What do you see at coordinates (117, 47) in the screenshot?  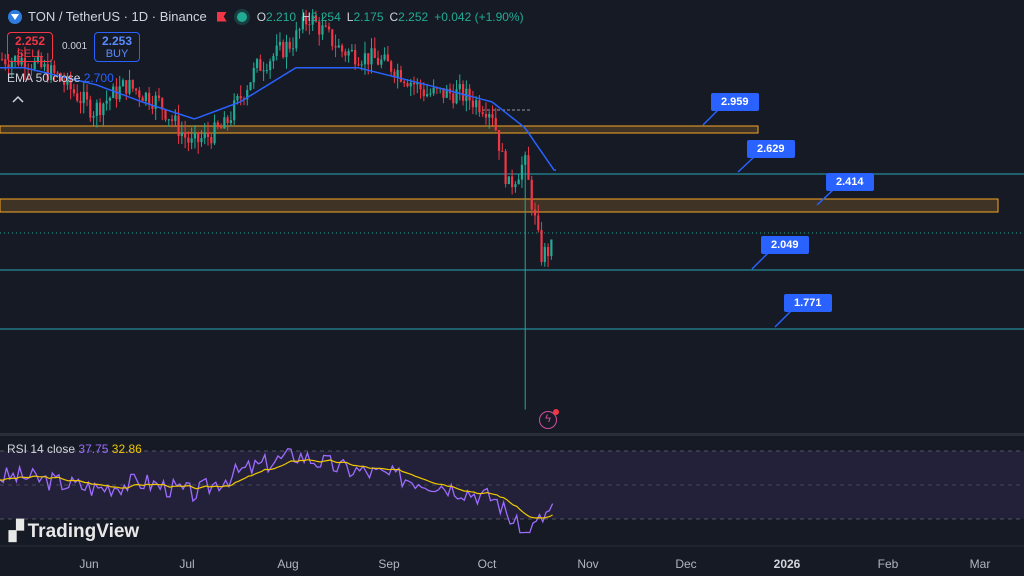 I see `buy-button: 2.253 BUY` at bounding box center [117, 47].